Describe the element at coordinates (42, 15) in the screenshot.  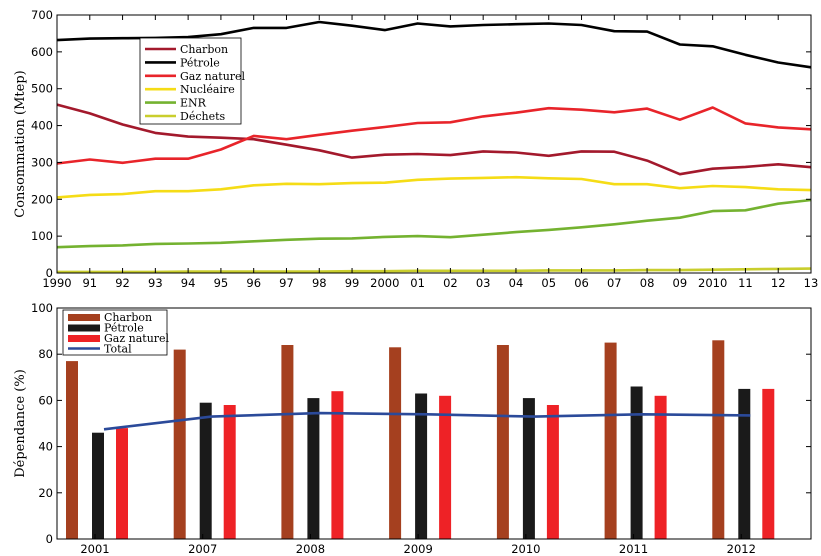
I see `y-tick-label: 700` at that location.